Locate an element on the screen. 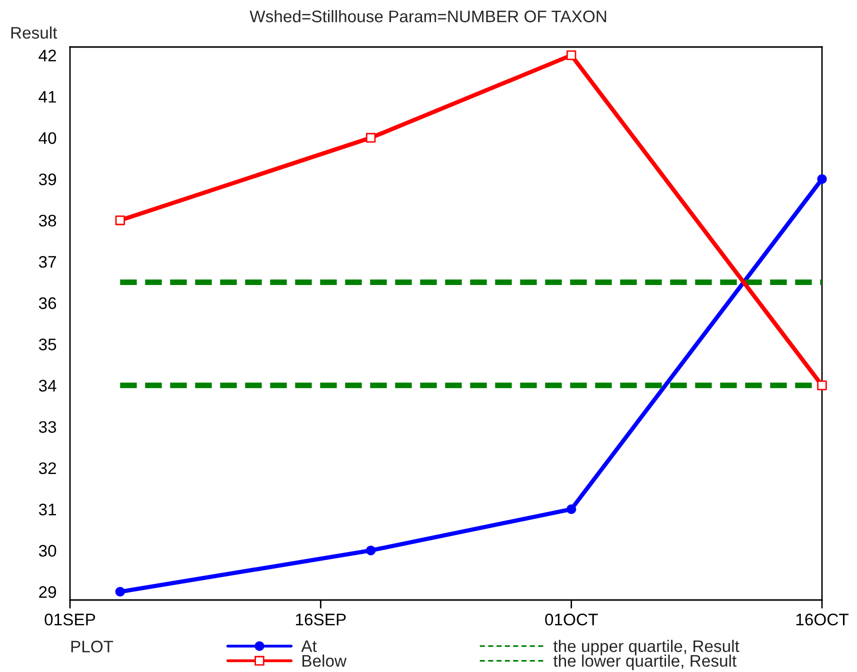 Image resolution: width=857 pixels, height=672 pixels. y-tick-label: 38 is located at coordinates (47, 220).